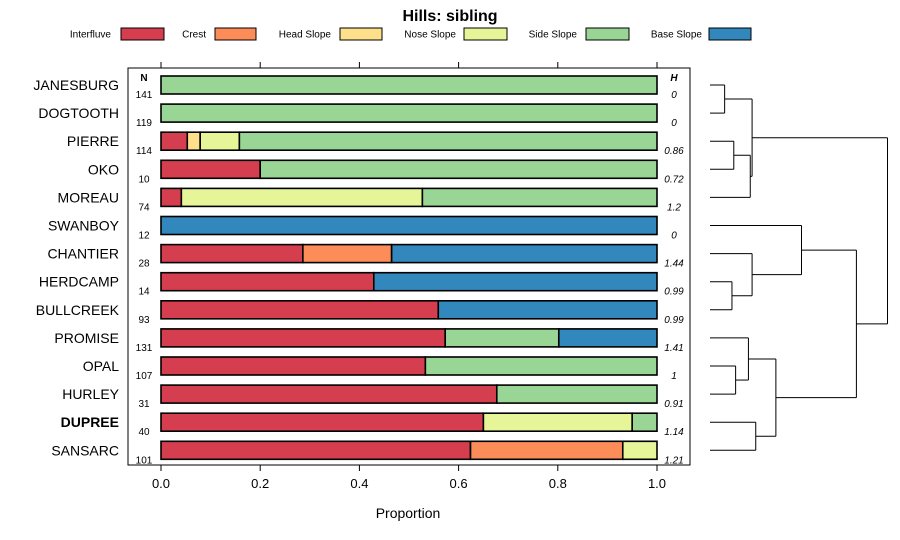  I want to click on h-value: 1.2, so click(674, 207).